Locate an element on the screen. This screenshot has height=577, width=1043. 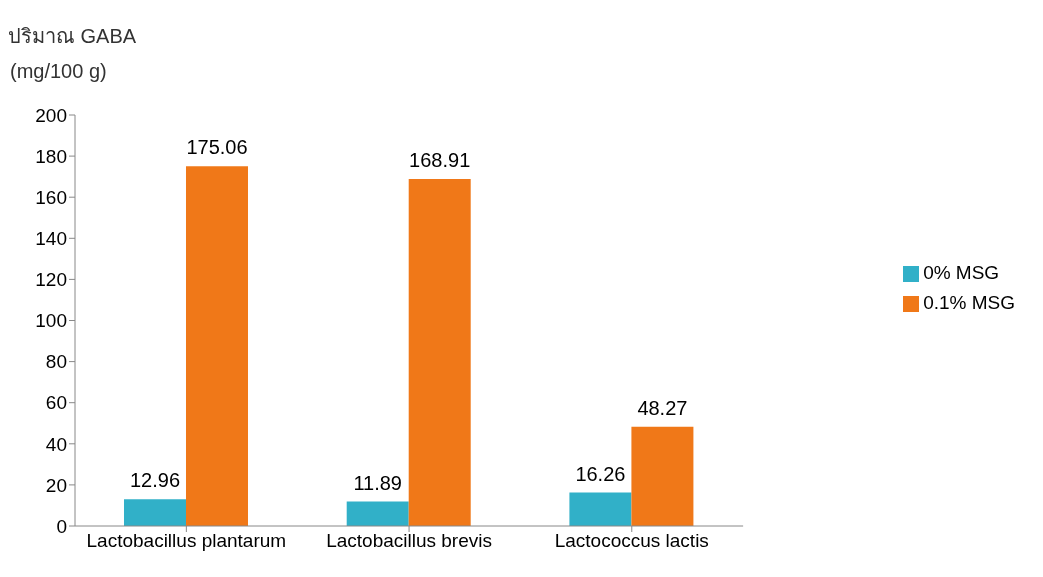
data-label: 48.27 is located at coordinates (662, 407).